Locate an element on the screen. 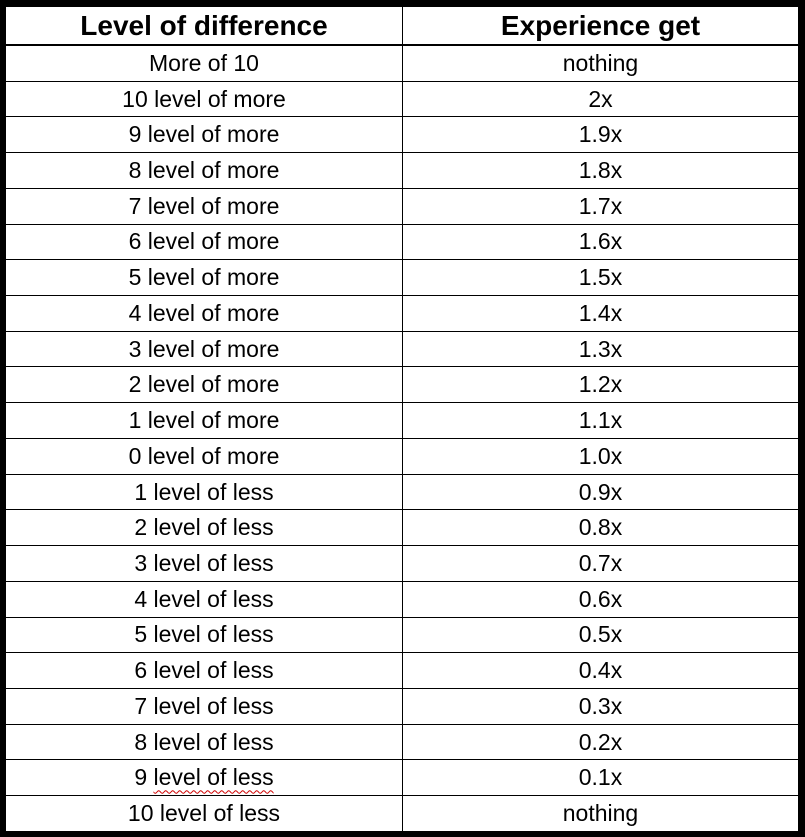 The image size is (805, 837). experience-cell: 0.9x is located at coordinates (600, 492).